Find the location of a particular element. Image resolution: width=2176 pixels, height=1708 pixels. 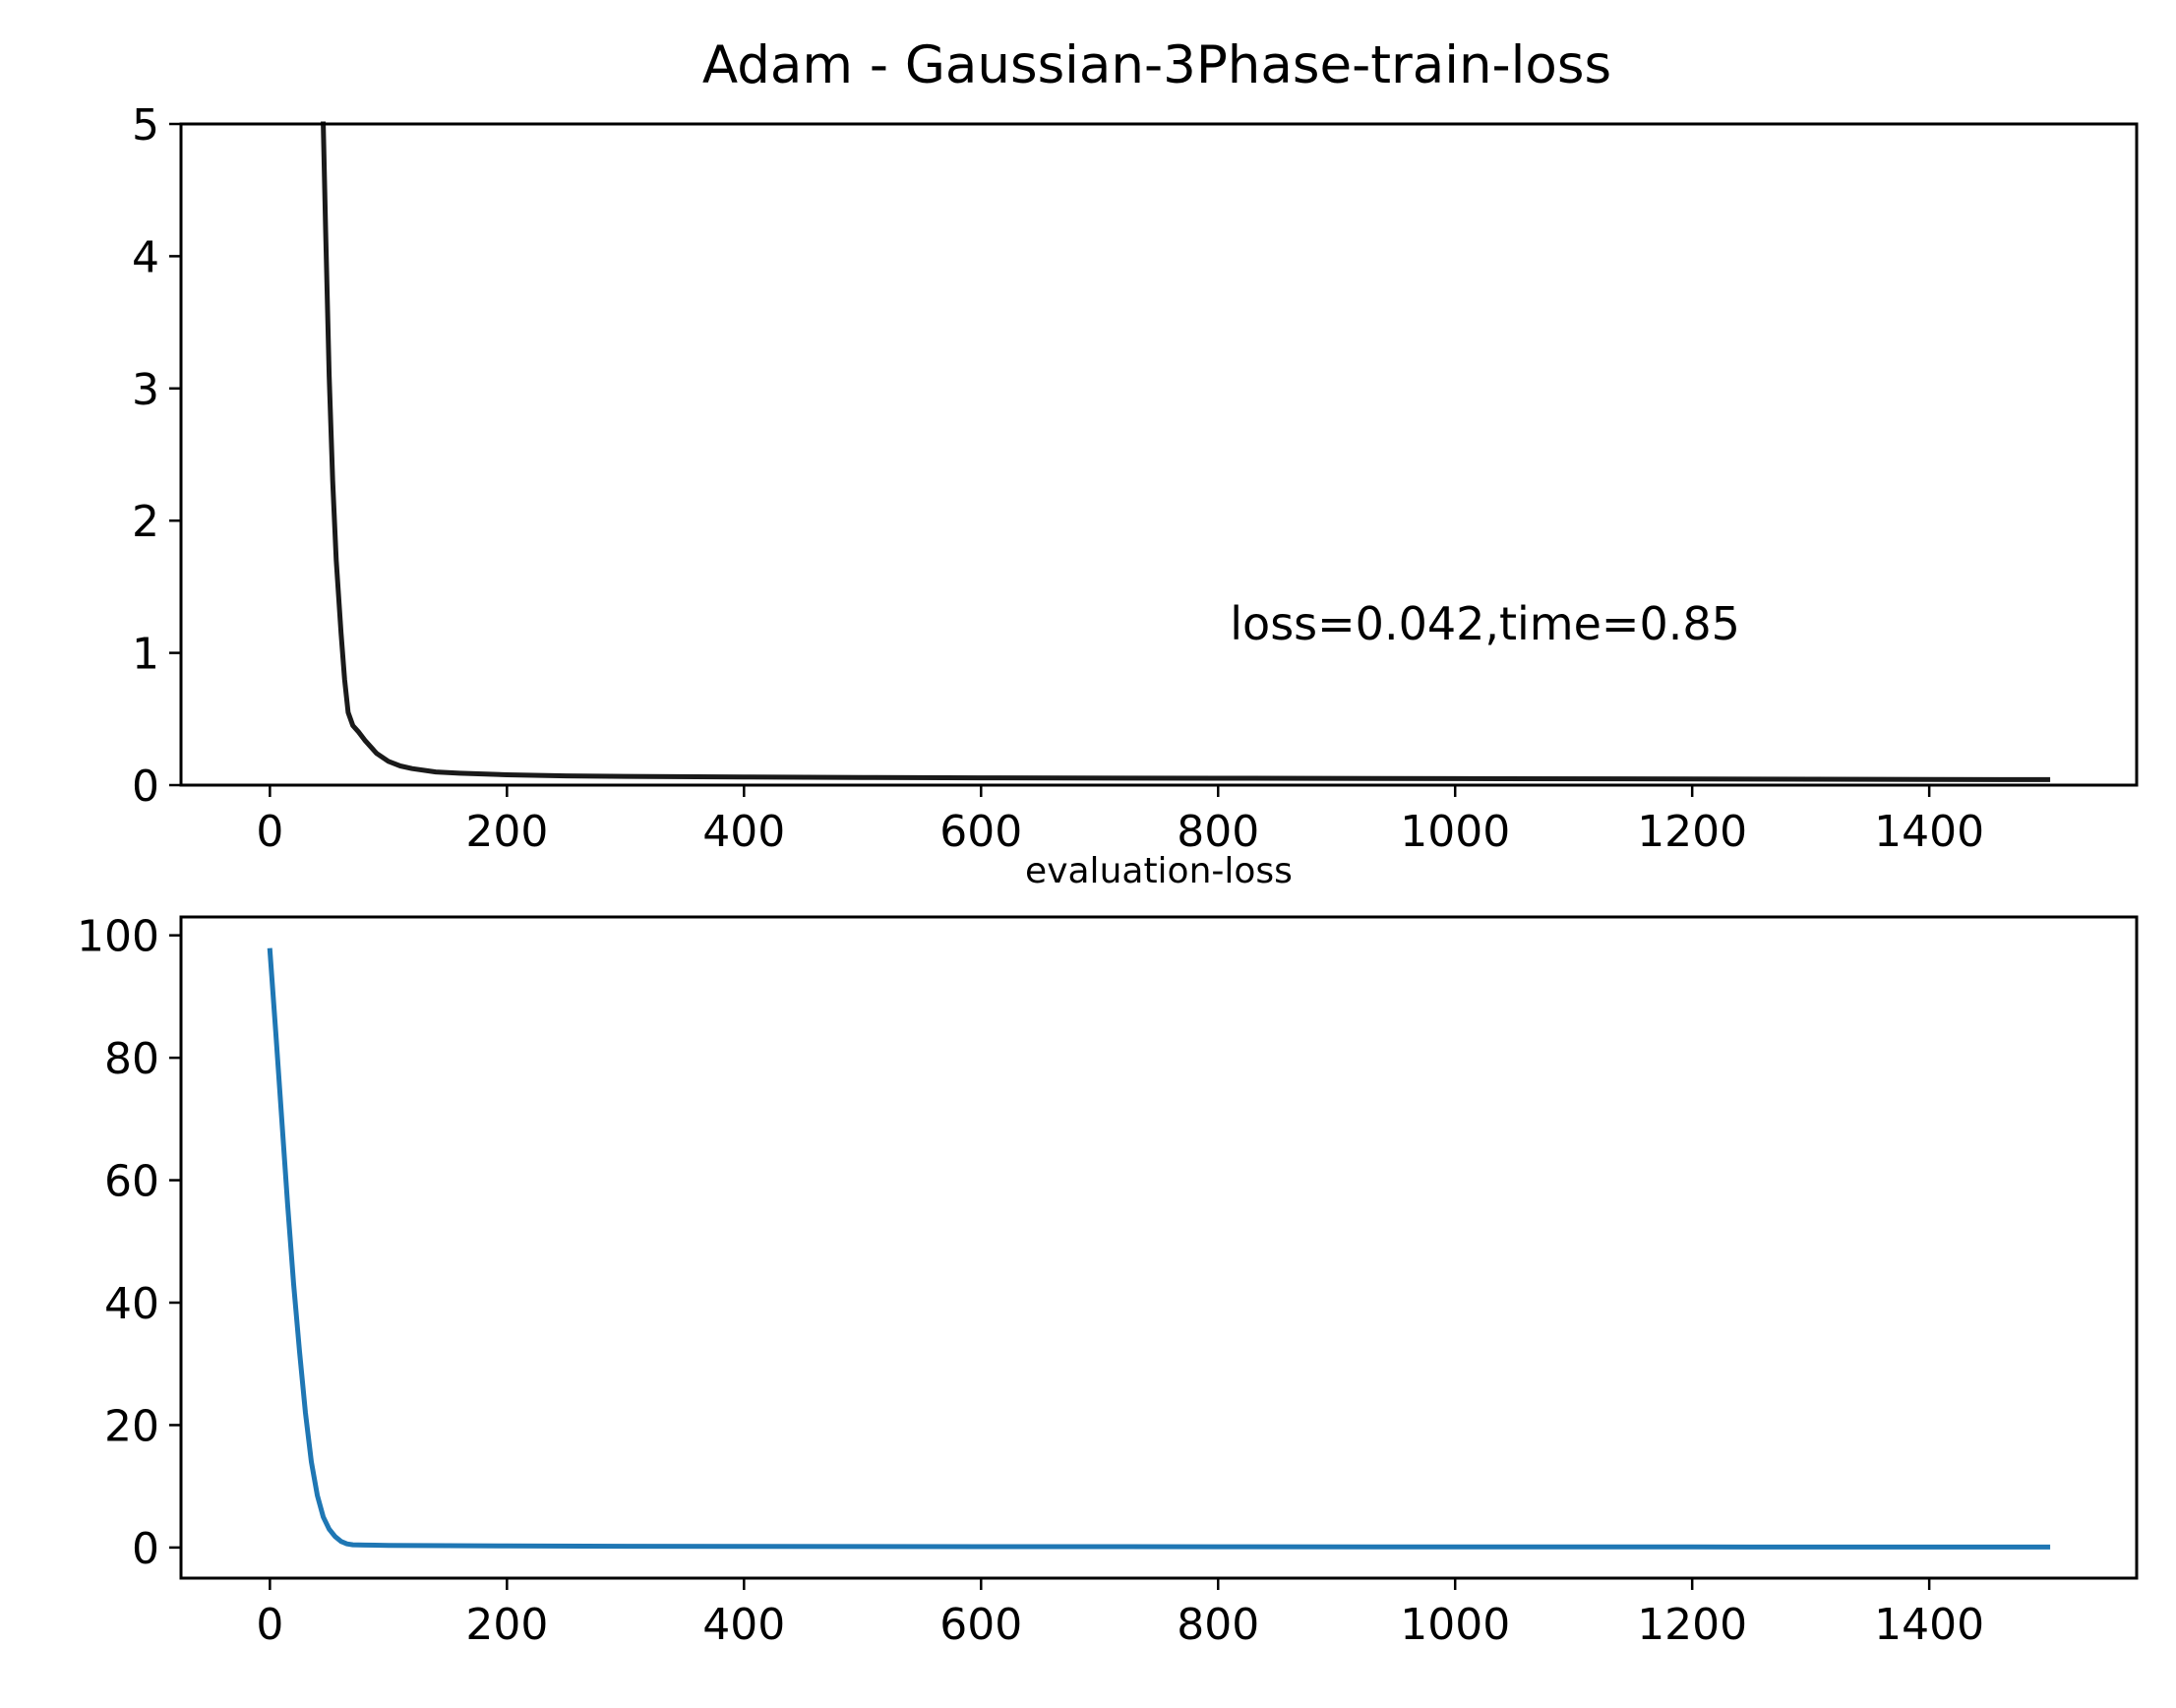

y-tick-label: 2 is located at coordinates (145, 522).